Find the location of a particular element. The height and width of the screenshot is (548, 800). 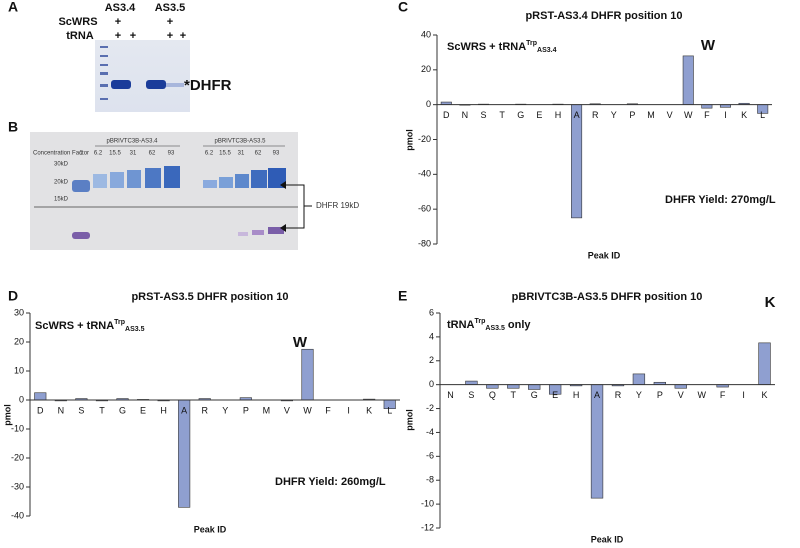

lane-label: 1 is located at coordinates (81, 154).